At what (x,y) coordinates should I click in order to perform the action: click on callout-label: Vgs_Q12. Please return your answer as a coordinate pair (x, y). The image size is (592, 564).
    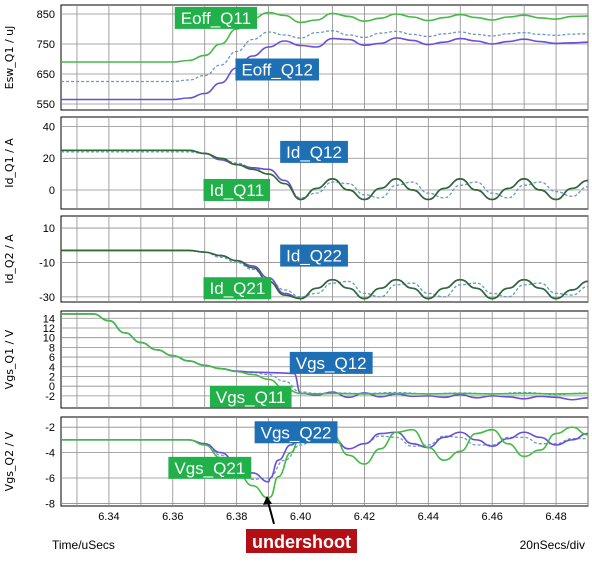
    Looking at the image, I should click on (331, 363).